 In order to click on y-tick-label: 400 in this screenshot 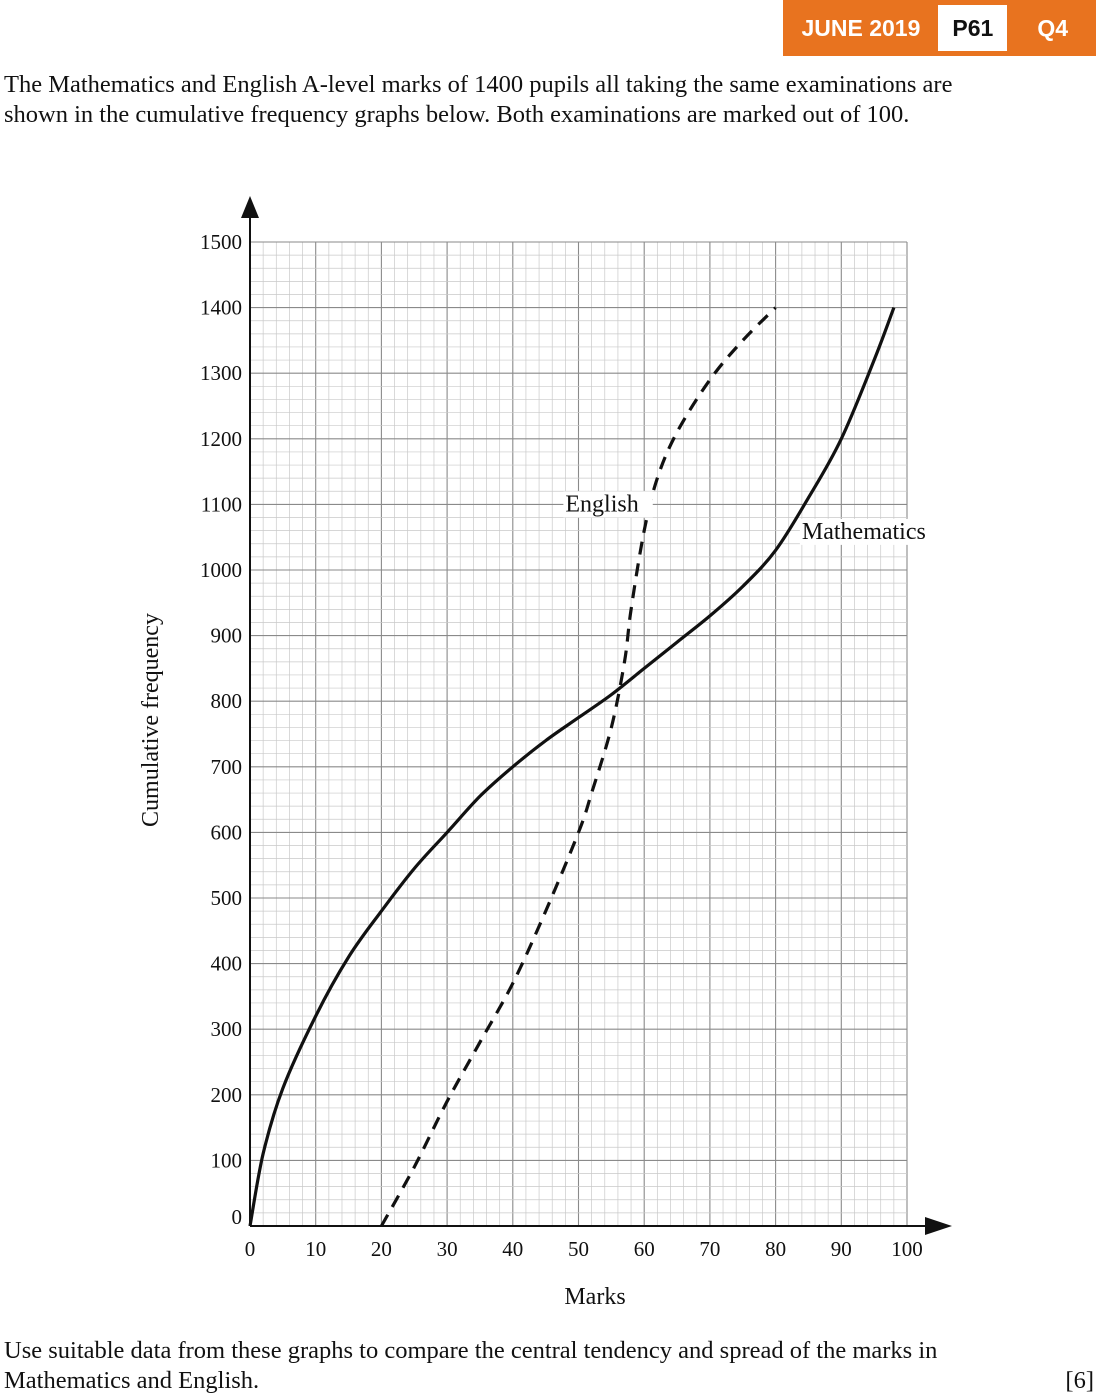, I will do `click(227, 964)`.